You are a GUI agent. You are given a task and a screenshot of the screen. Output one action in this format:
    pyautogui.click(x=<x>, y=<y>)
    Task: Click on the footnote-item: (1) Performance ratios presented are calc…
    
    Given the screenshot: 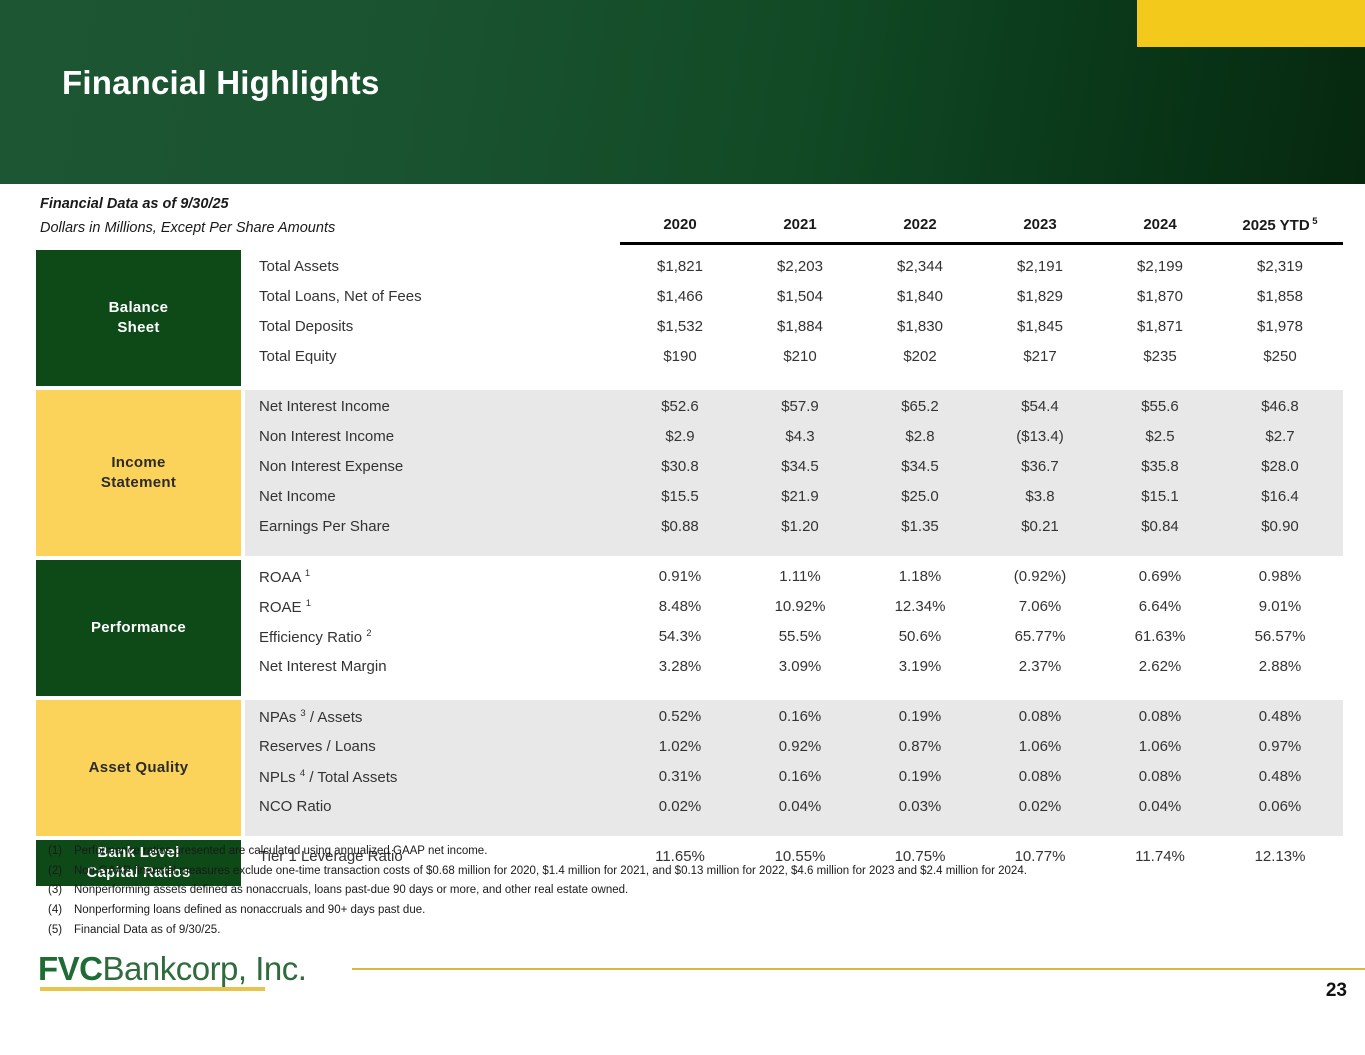 What is the action you would take?
    pyautogui.click(x=548, y=851)
    